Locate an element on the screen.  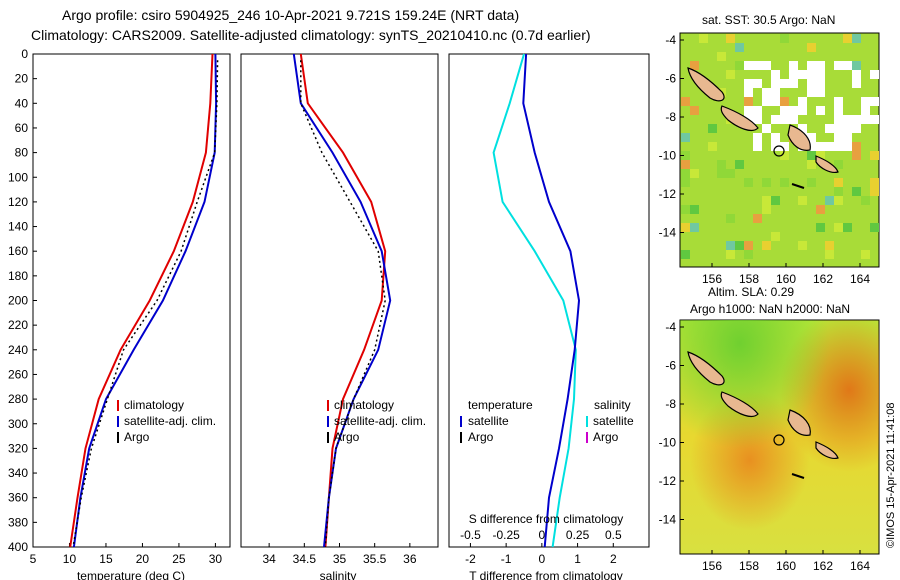
sla-map-axes: 156 158 160 162 164 -4 -6 -8 -10 -12 -14 is located at coordinates (765, 446).